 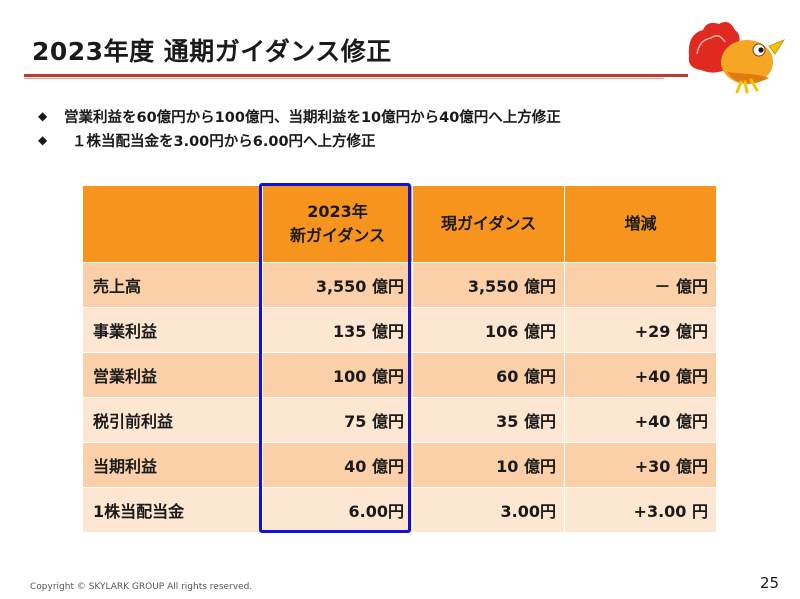 I want to click on table-row: 1株当配当金 6.00円 3.00円 +3.00 円, so click(x=399, y=510).